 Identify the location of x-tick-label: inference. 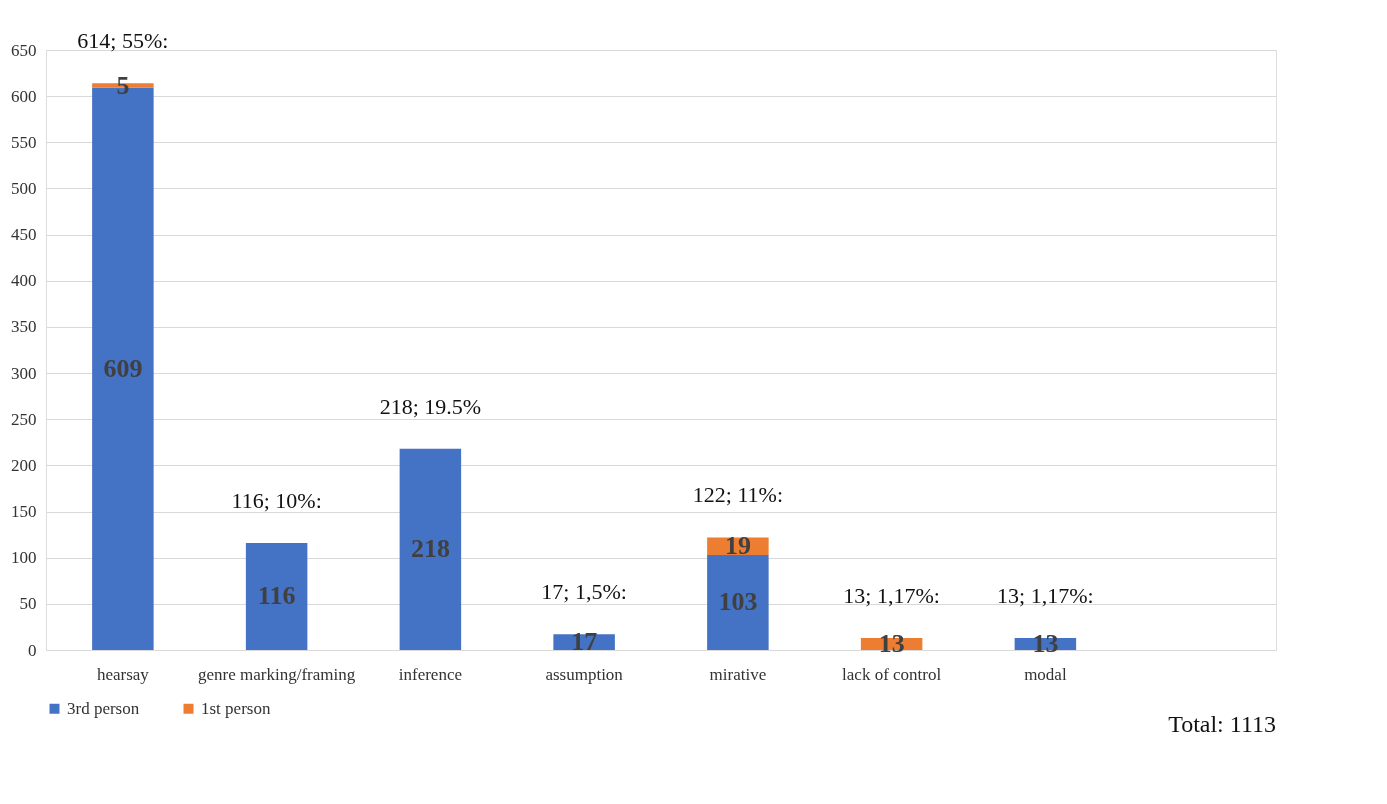
(430, 674).